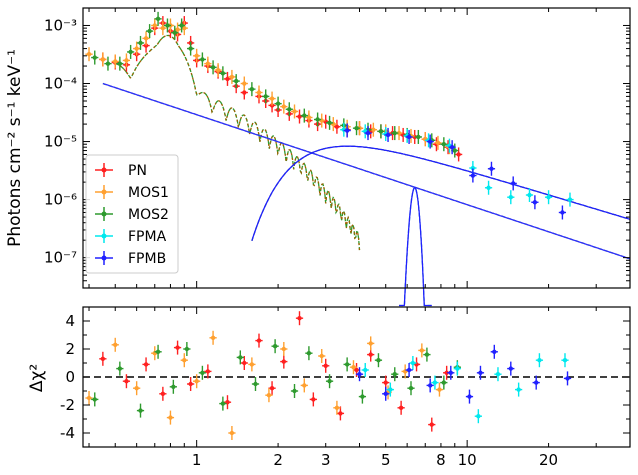 This screenshot has height=475, width=638. I want to click on x-tick-label: 1, so click(197, 460).